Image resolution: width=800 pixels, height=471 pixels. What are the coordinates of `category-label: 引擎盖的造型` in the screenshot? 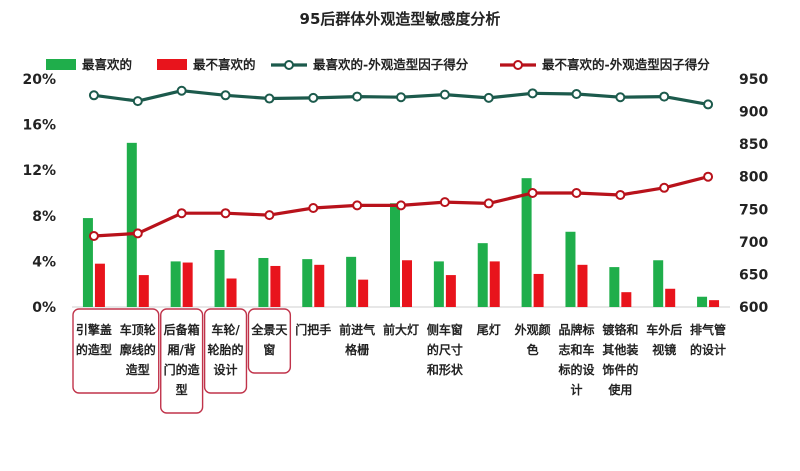 It's located at (94, 339).